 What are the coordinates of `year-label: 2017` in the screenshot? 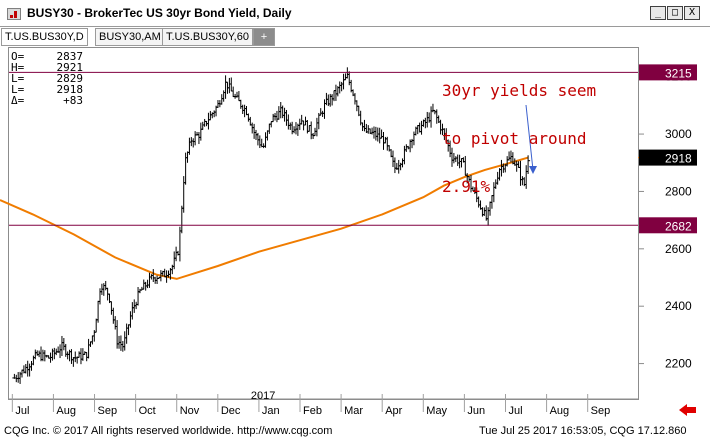 It's located at (263, 396).